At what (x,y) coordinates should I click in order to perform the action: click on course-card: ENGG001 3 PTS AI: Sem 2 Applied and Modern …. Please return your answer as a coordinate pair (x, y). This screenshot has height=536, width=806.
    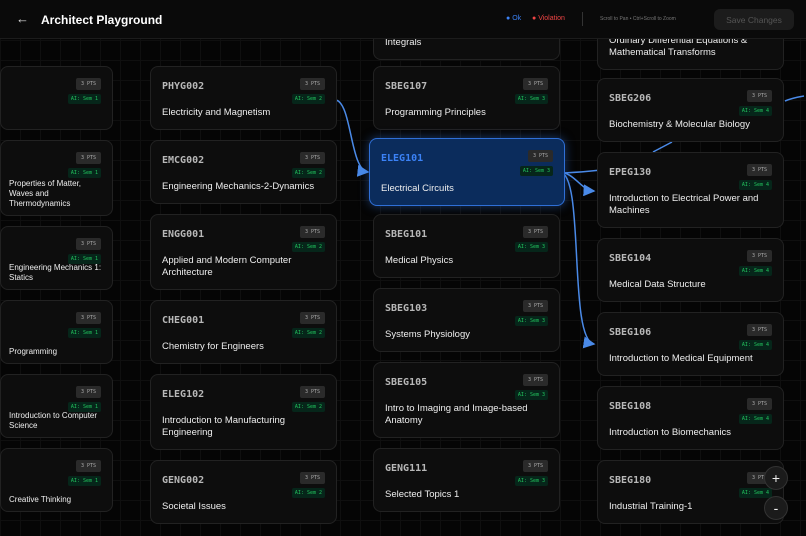
    Looking at the image, I should click on (243, 252).